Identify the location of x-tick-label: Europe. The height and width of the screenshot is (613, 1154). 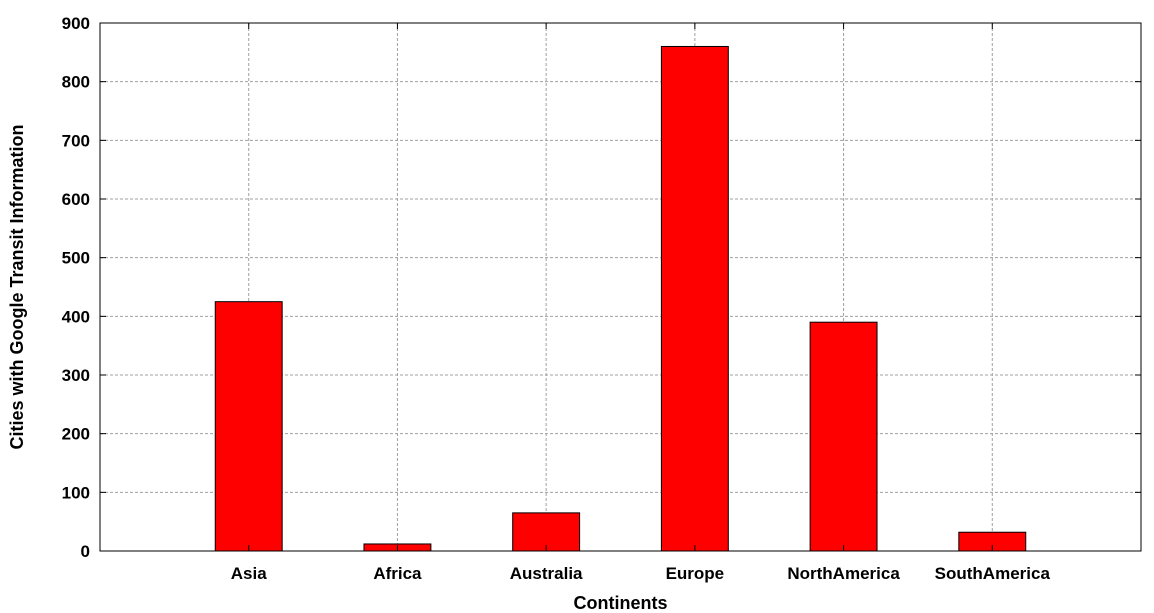
(695, 573).